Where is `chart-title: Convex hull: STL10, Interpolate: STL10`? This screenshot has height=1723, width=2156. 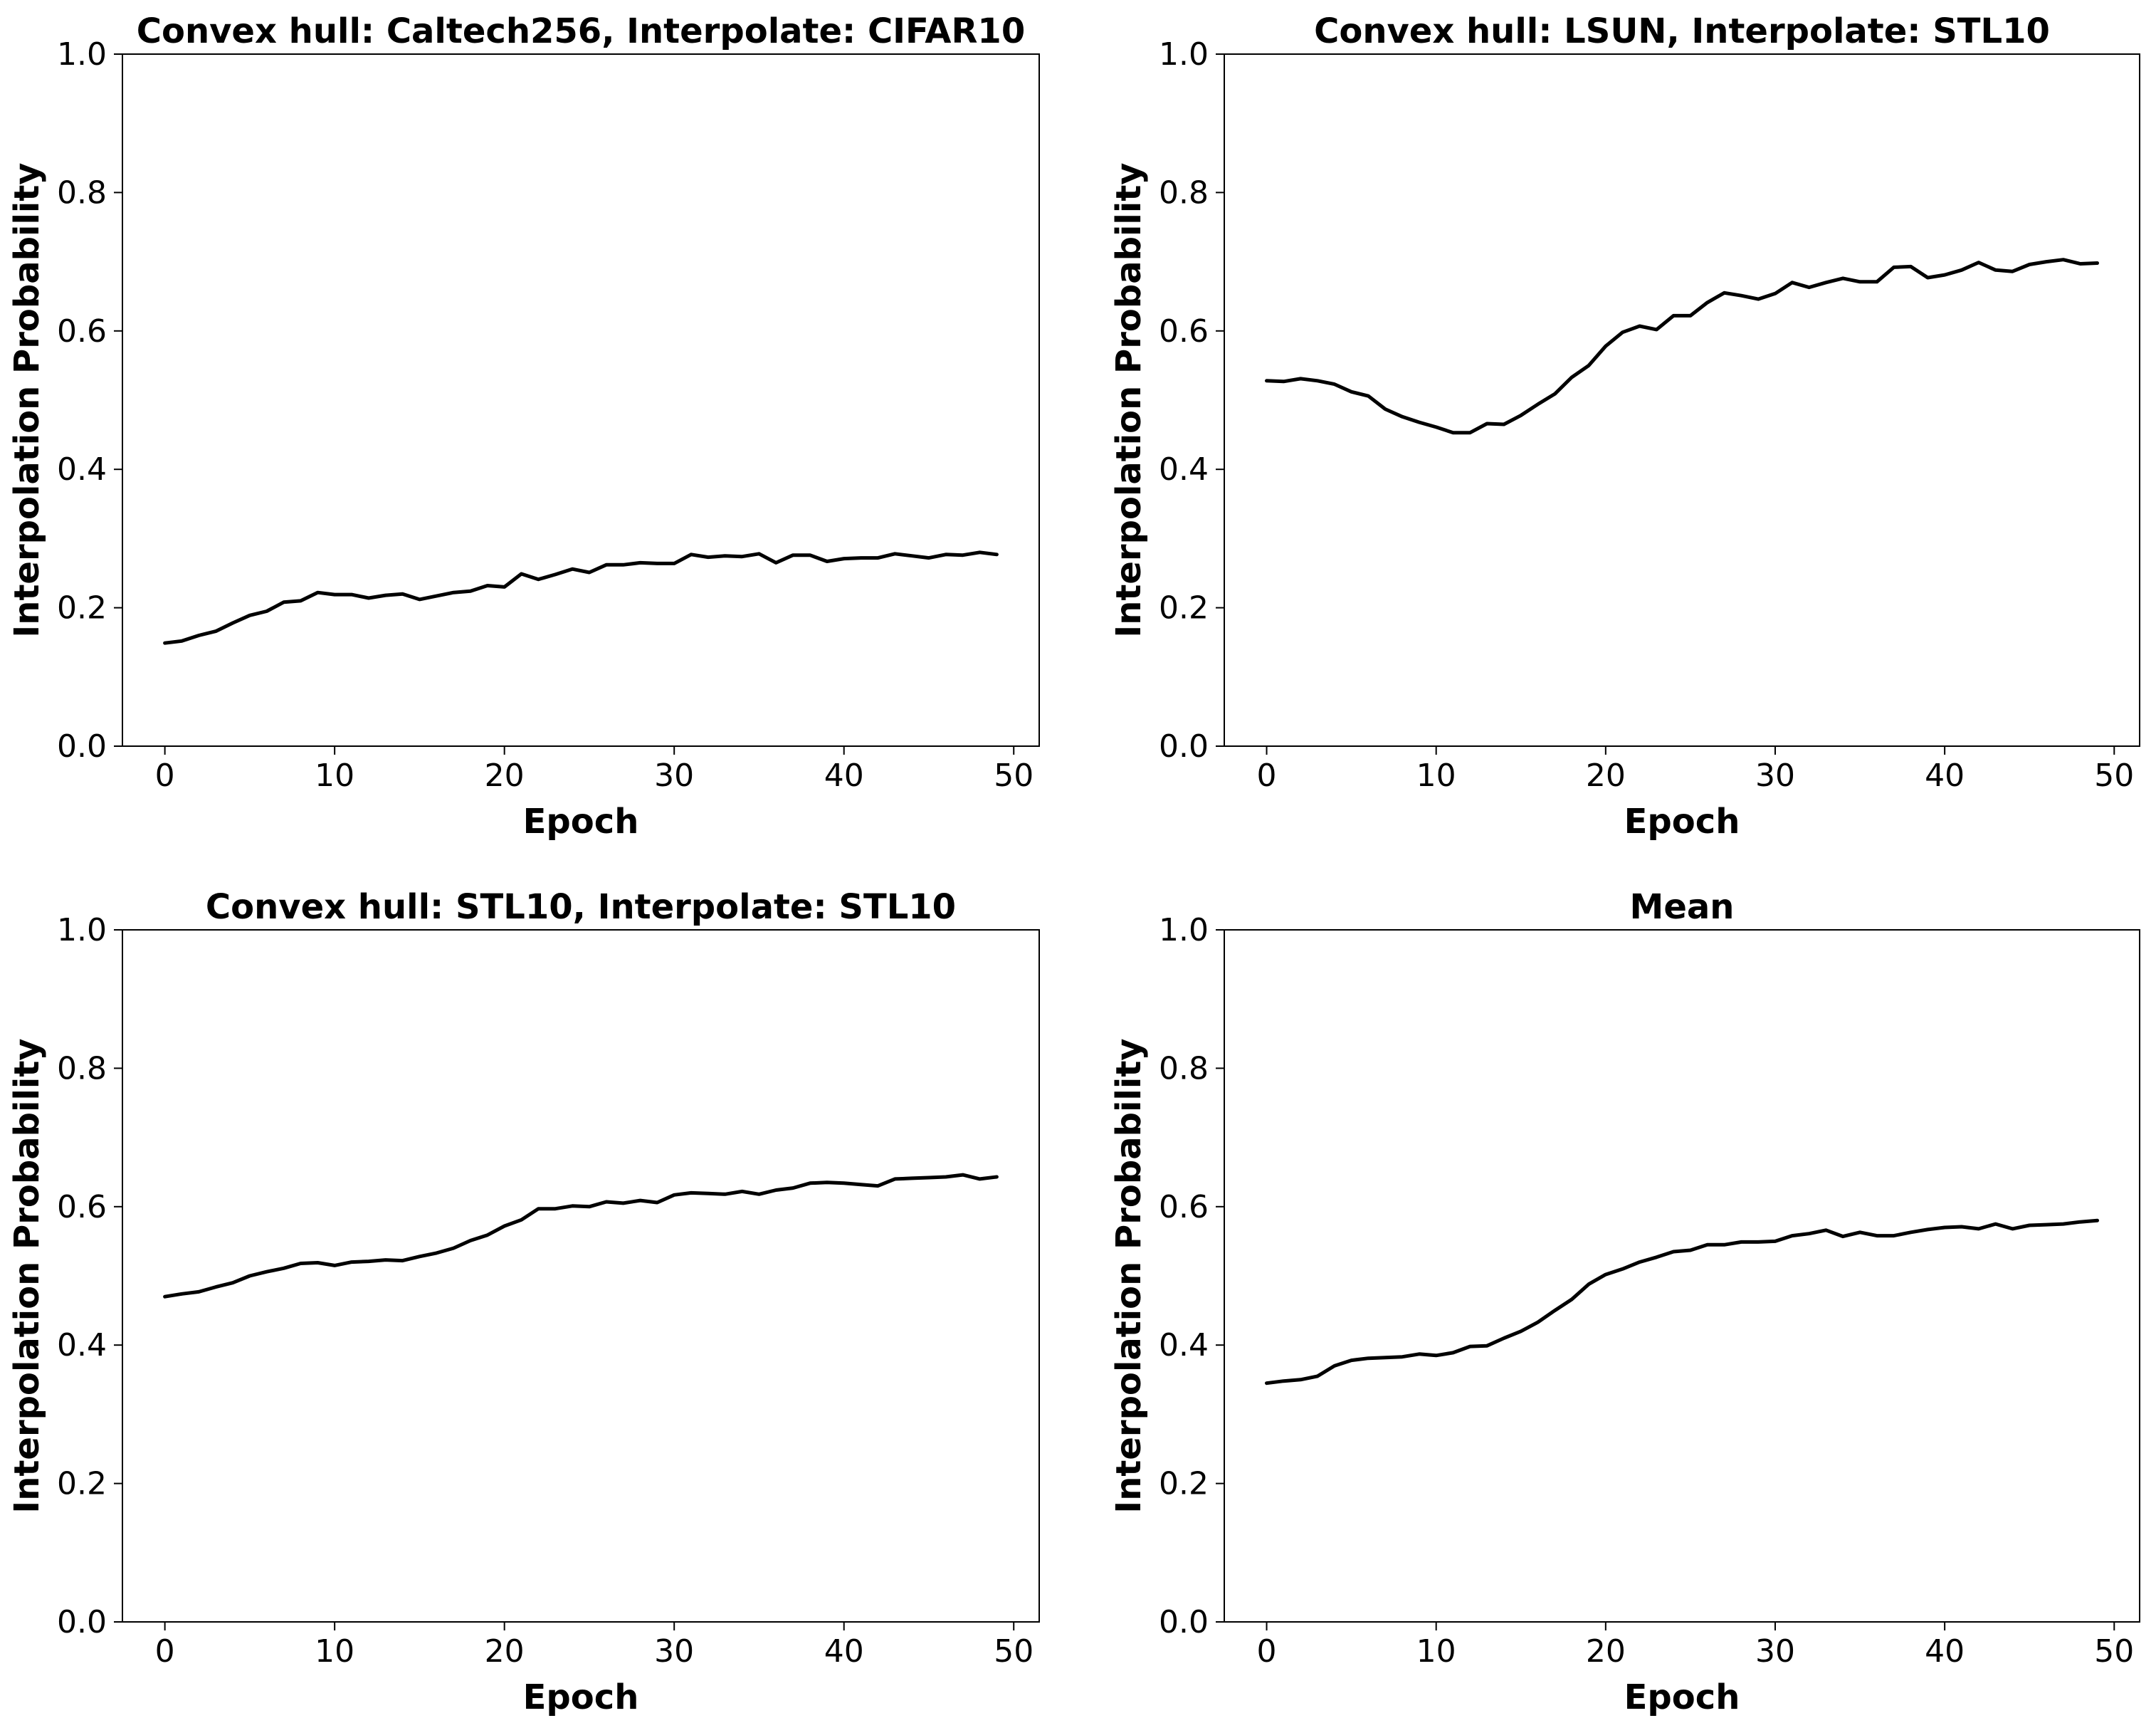 chart-title: Convex hull: STL10, Interpolate: STL10 is located at coordinates (581, 907).